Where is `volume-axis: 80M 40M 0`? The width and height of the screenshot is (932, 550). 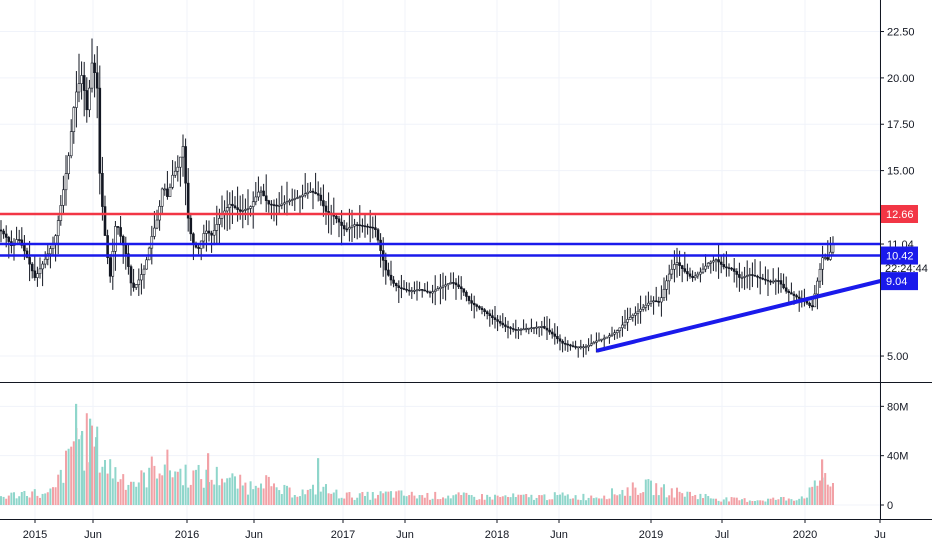
volume-axis: 80M 40M 0 is located at coordinates (894, 456).